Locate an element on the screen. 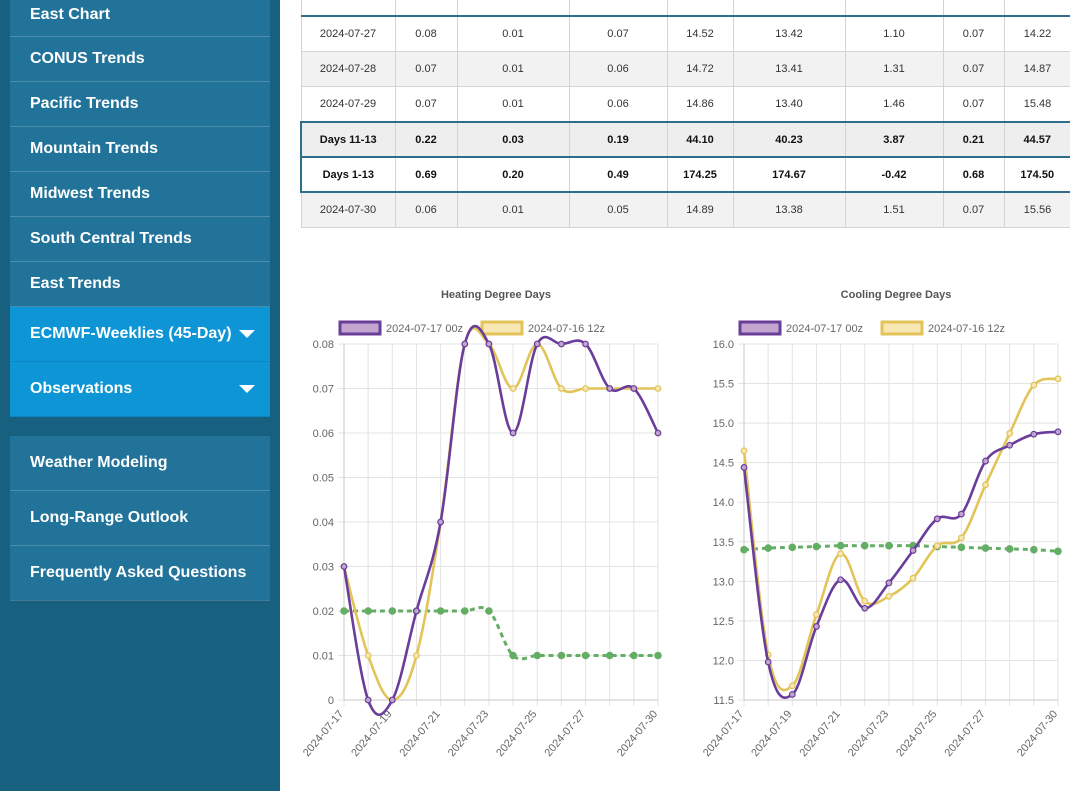 The width and height of the screenshot is (1080, 791). sidebar-item-midwest-trends: Midwest Trends is located at coordinates (140, 194).